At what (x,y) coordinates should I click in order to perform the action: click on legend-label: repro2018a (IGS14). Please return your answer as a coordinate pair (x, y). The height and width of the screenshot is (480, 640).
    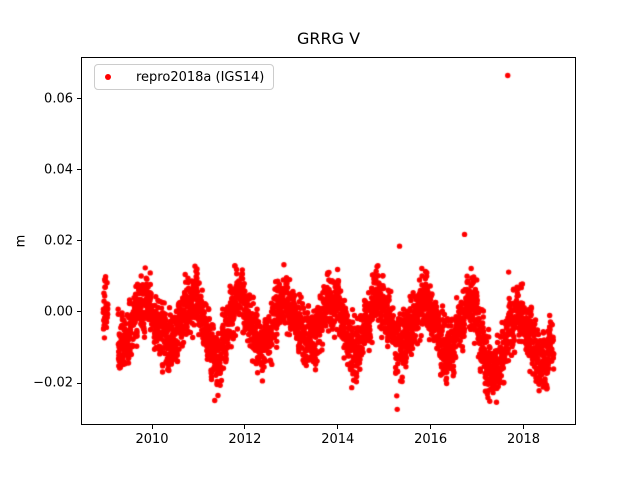
    Looking at the image, I should click on (200, 77).